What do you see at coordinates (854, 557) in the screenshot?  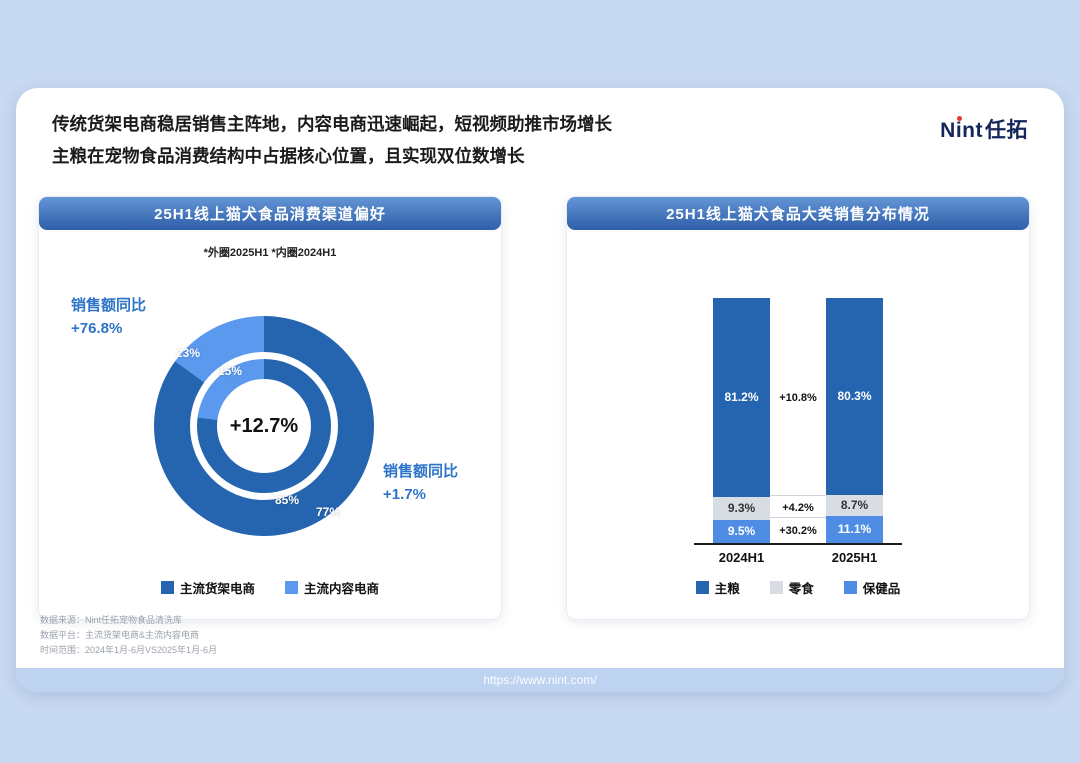 I see `category-label-2025H1: 2025H1` at bounding box center [854, 557].